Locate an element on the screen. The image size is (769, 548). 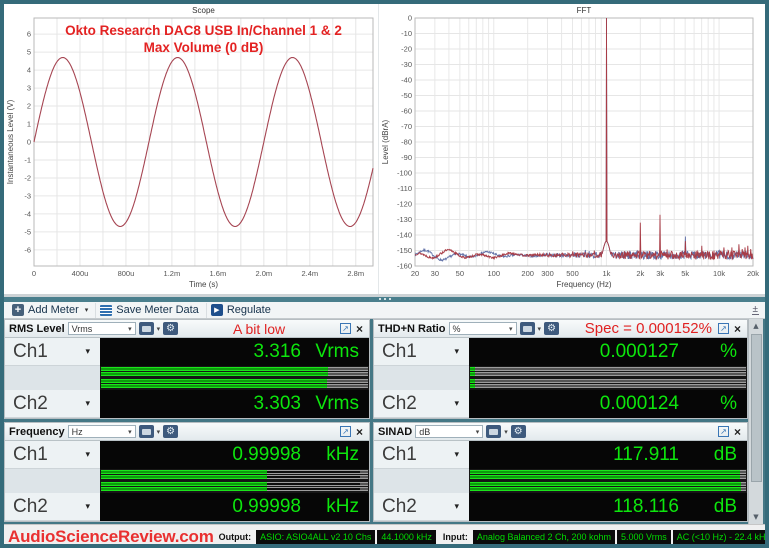
annotation-text: Spec = 0.000152% is located at coordinates (648, 328).